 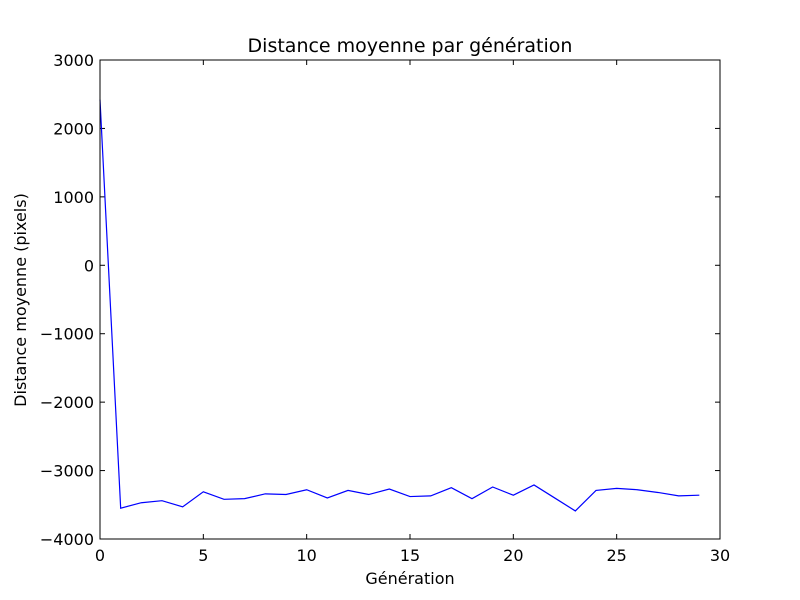 I want to click on x-tick-label: 25, so click(x=616, y=555).